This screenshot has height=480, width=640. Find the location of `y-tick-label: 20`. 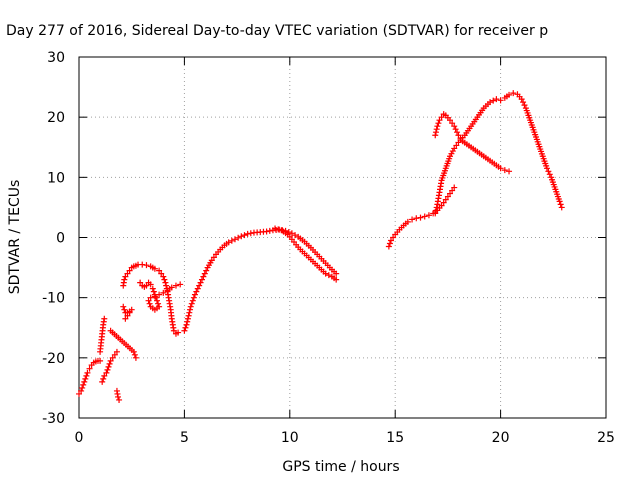

y-tick-label: 20 is located at coordinates (56, 118).